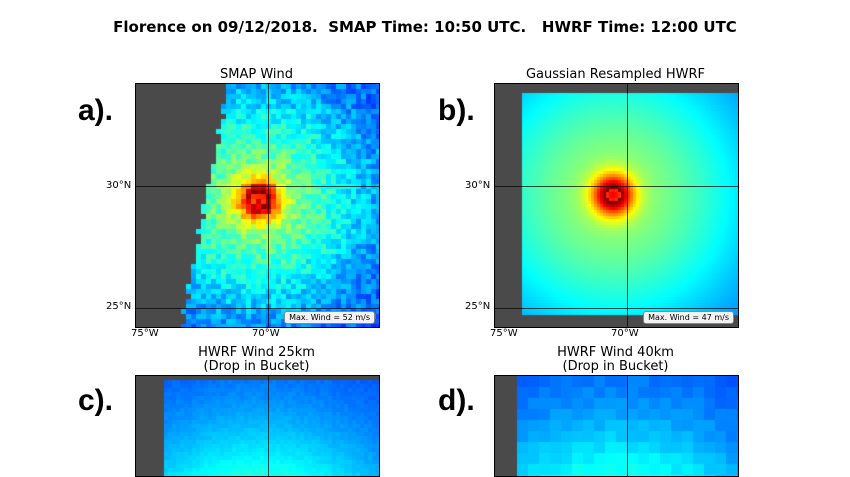 The image size is (850, 477). I want to click on panel-b-title: Gaussian Resampled HWRF, so click(615, 74).